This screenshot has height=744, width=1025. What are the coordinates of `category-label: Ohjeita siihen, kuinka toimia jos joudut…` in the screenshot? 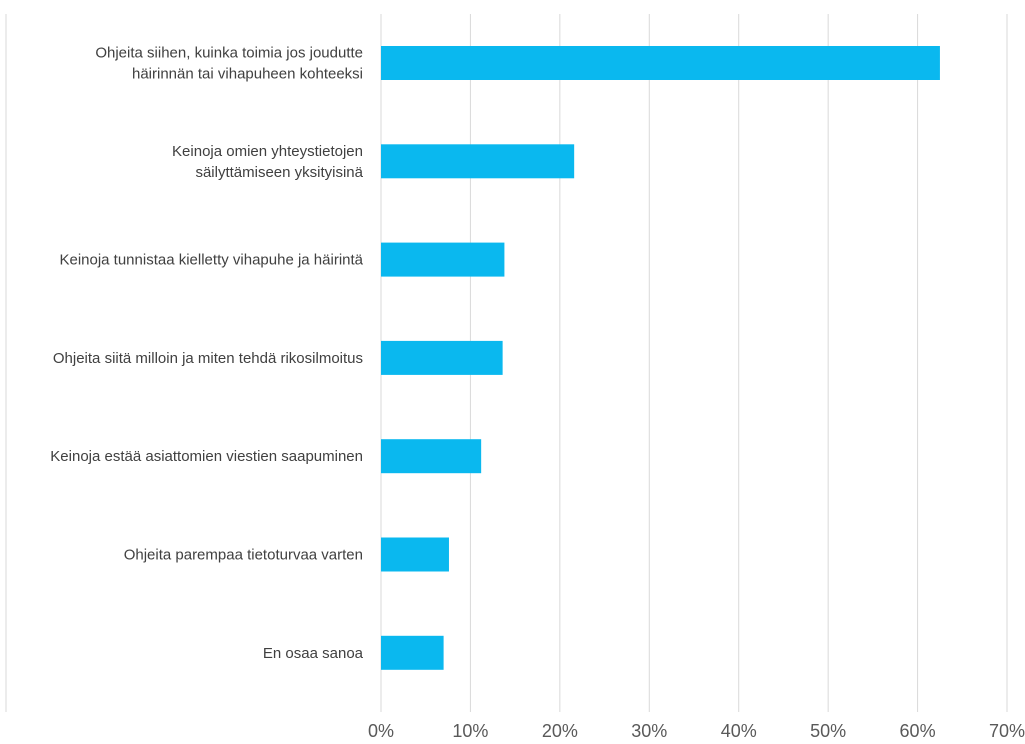 It's located at (229, 53).